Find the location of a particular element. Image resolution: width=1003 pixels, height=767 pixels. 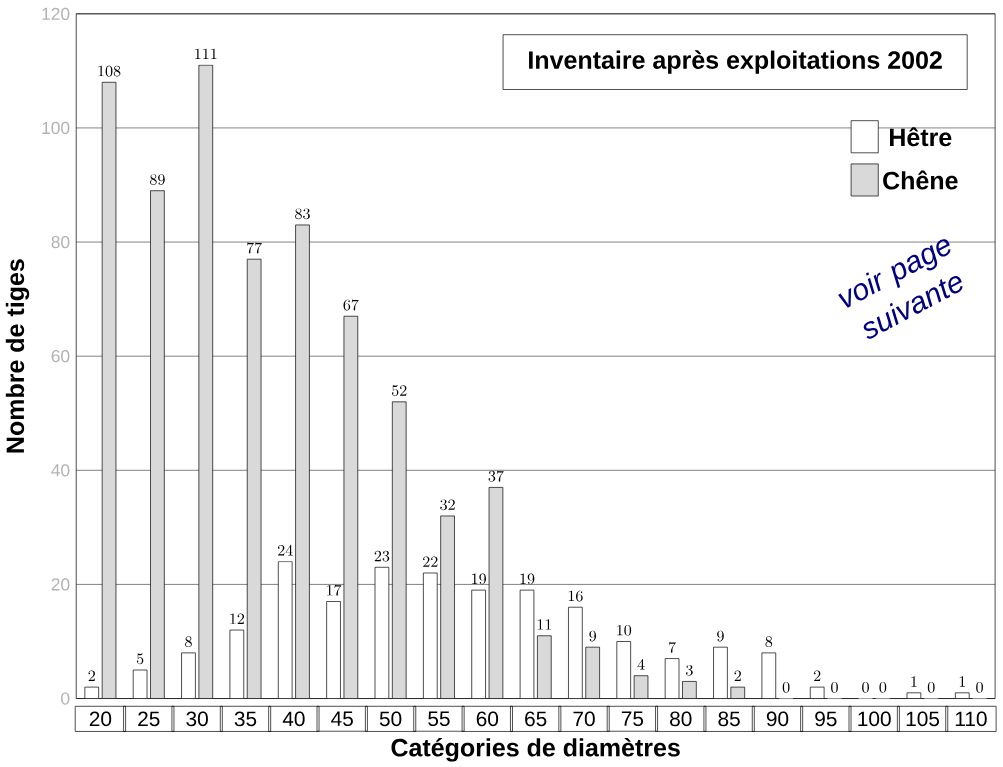

x-tick-label: 35 is located at coordinates (245, 719).